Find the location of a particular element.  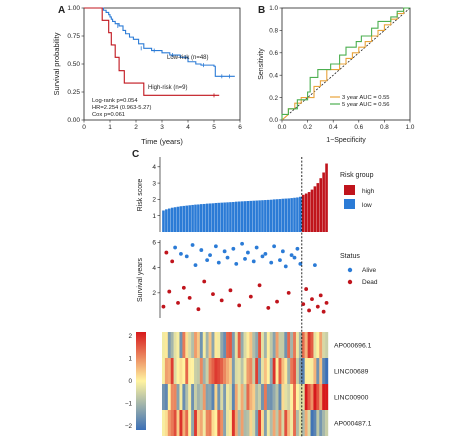

roc-y-tick-label: 0.6 is located at coordinates (273, 53).